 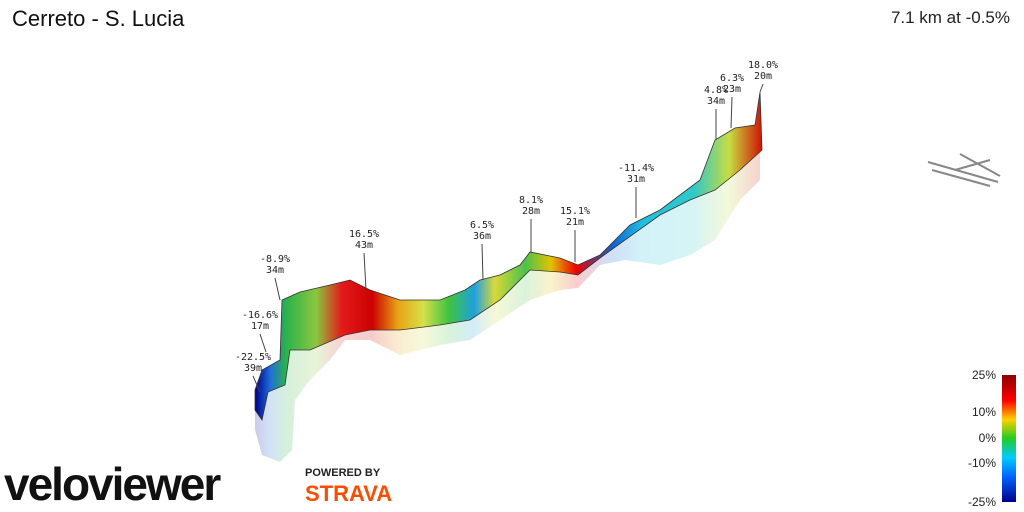 What do you see at coordinates (364, 234) in the screenshot?
I see `annotation-grade: 16.5%` at bounding box center [364, 234].